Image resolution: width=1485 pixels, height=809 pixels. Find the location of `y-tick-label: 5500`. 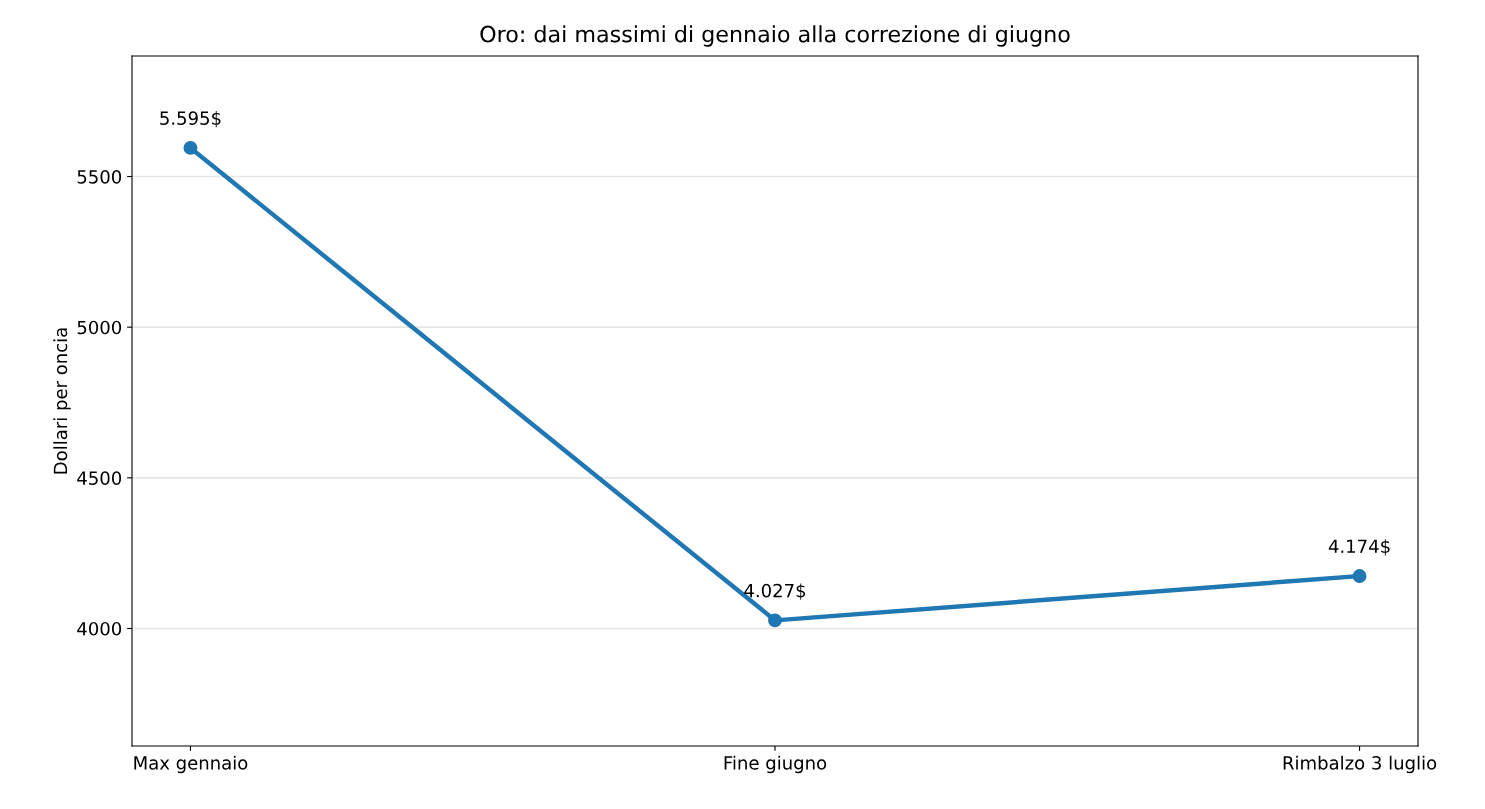

y-tick-label: 5500 is located at coordinates (99, 176).